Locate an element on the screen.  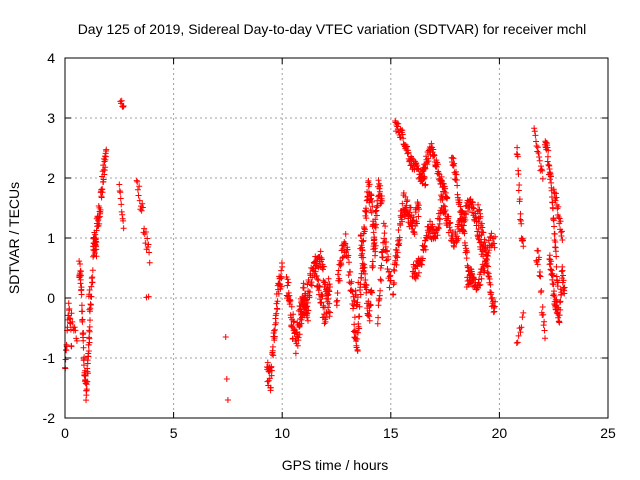
y-tick-label: 2 is located at coordinates (51, 178).